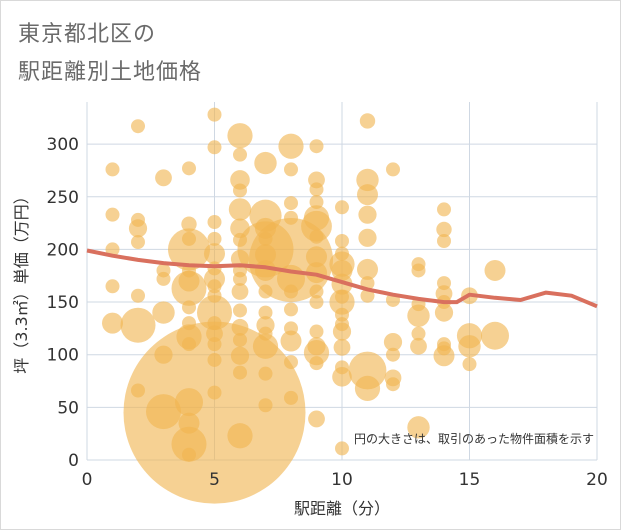  Describe the element at coordinates (63, 250) in the screenshot. I see `y-tick-label: 200` at that location.